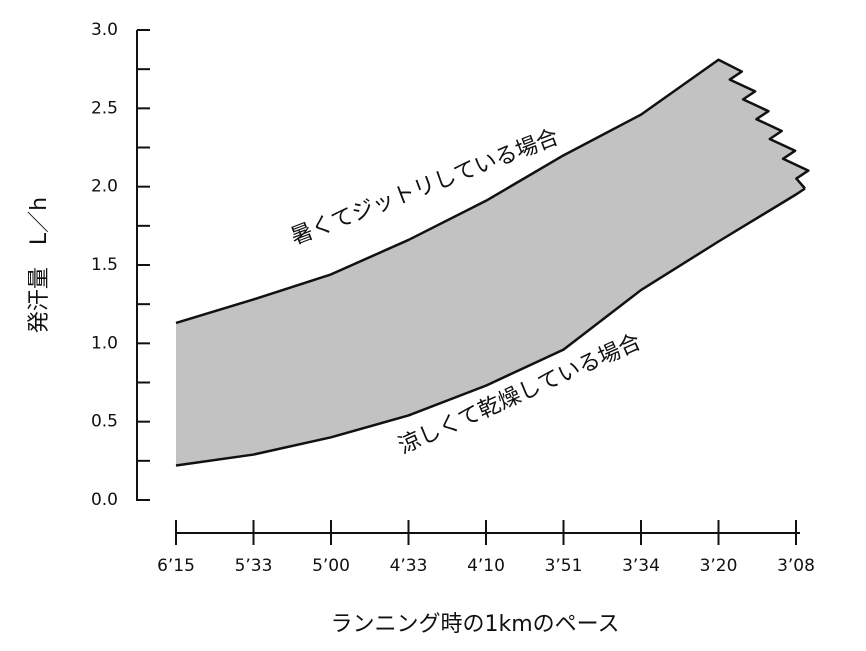 The image size is (866, 651). What do you see at coordinates (104, 30) in the screenshot?
I see `y-tick-label: 3.0` at bounding box center [104, 30].